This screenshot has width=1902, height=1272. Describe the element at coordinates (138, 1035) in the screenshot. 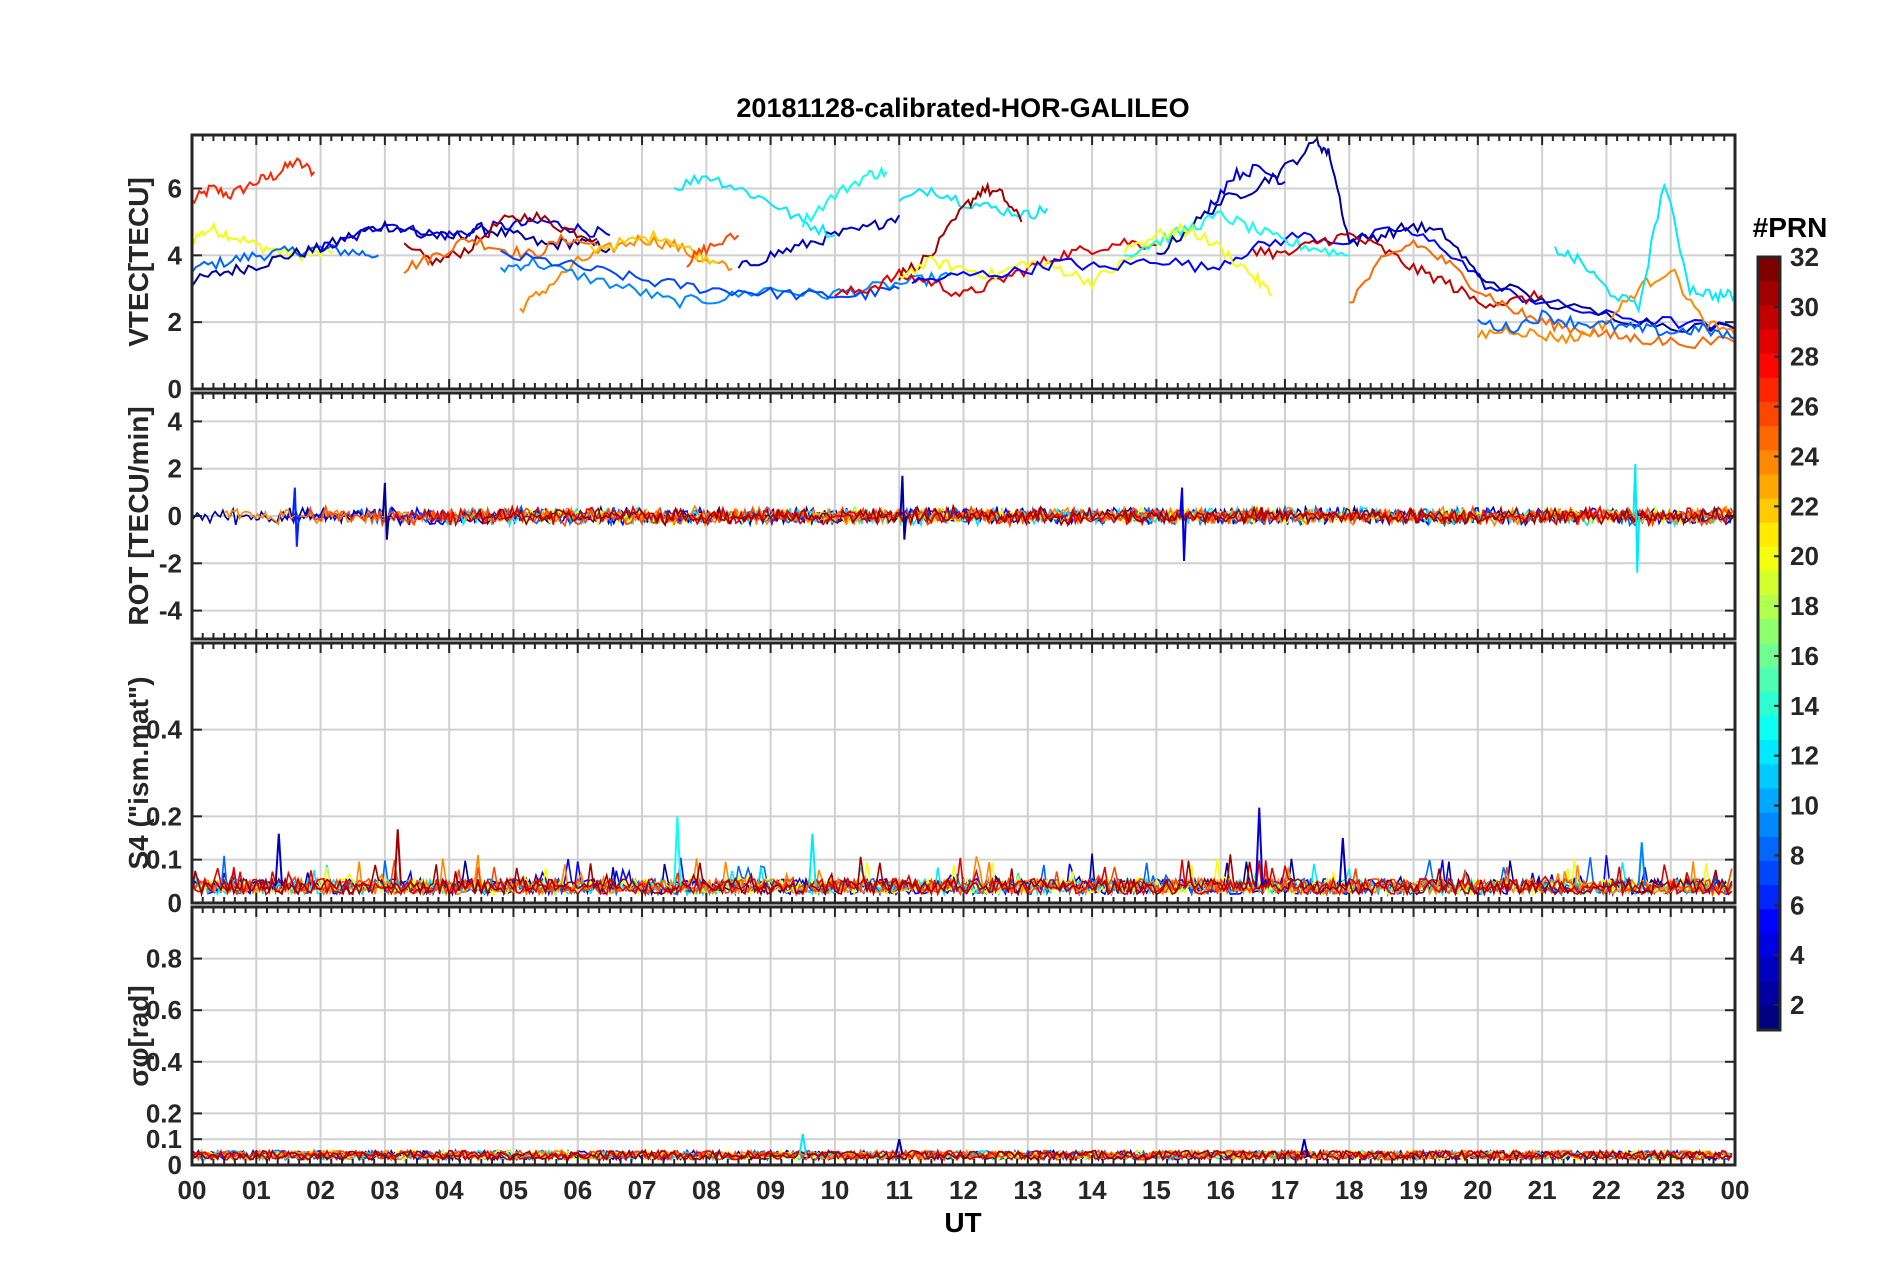

I see `y-axis-label-sigma: σφ[rad]` at that location.